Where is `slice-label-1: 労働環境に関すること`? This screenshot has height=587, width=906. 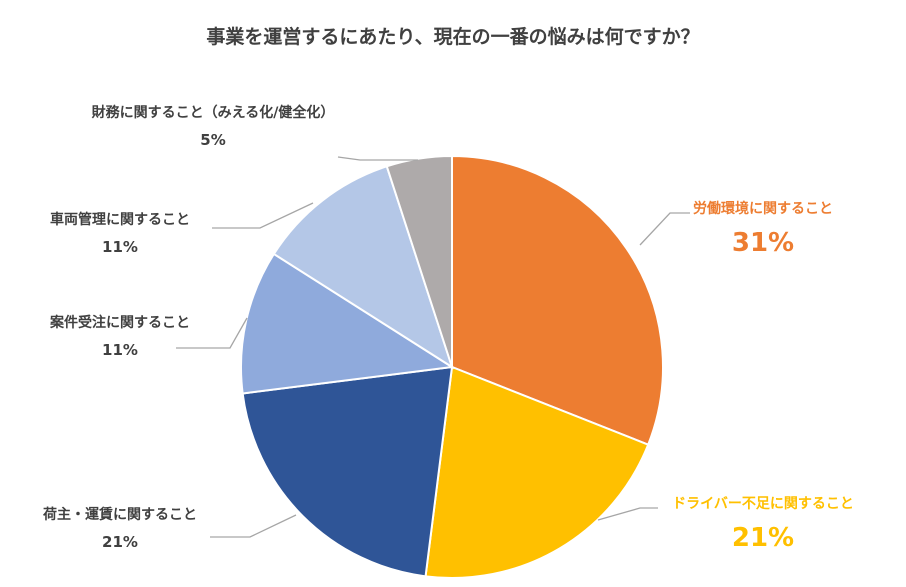
slice-label-1: 労働環境に関すること is located at coordinates (763, 208).